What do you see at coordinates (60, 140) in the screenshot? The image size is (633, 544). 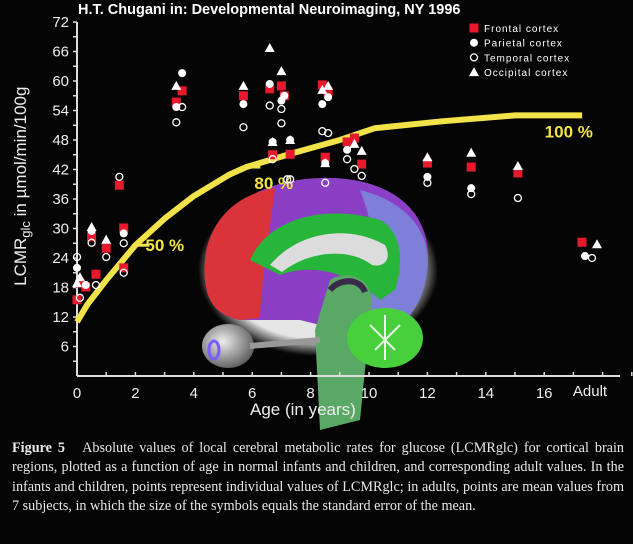 I see `y-tick-label: 48` at bounding box center [60, 140].